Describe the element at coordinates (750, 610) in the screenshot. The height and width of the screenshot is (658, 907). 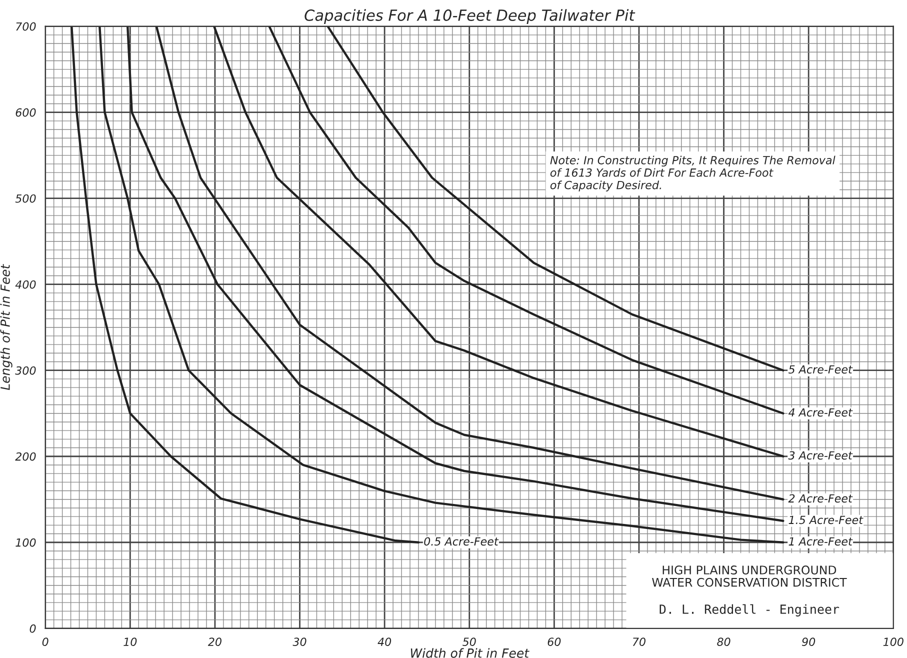
I see `annotation: D. L. Reddell - Engineer` at that location.